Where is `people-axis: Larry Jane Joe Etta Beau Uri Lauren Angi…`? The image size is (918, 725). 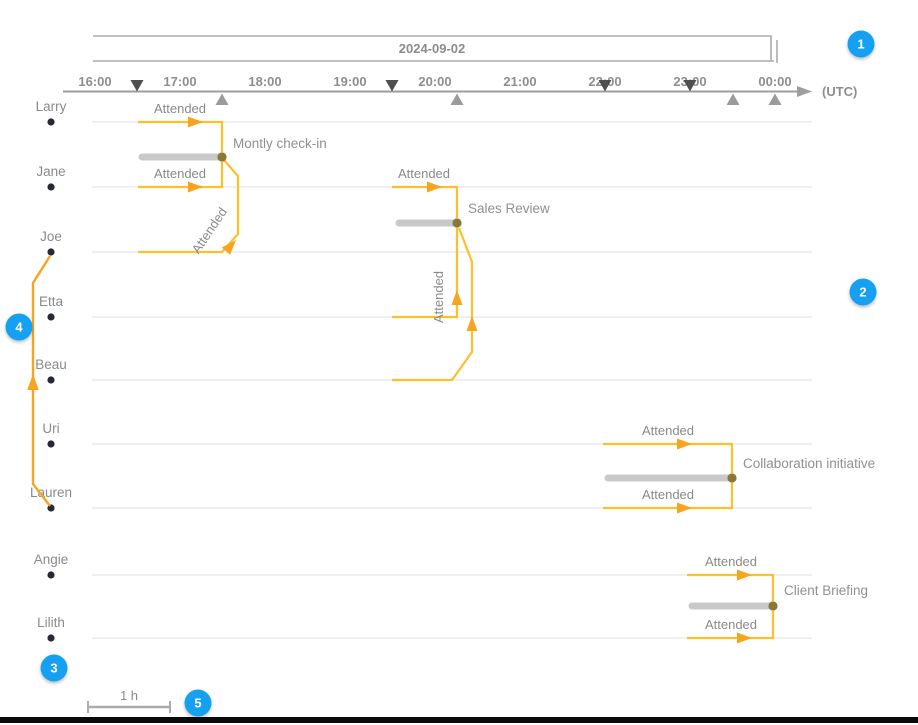 people-axis: Larry Jane Joe Etta Beau Uri Lauren Angi… is located at coordinates (51, 370).